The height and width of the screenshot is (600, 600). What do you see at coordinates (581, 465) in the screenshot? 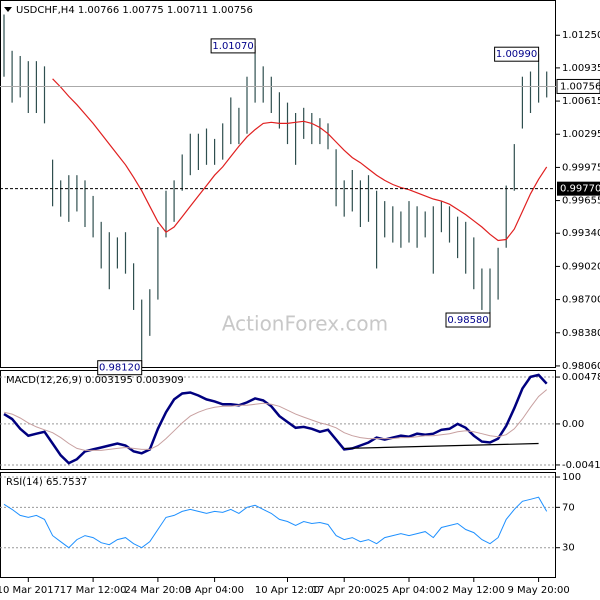
I see `y-tick-label: -0.004185` at bounding box center [581, 465].